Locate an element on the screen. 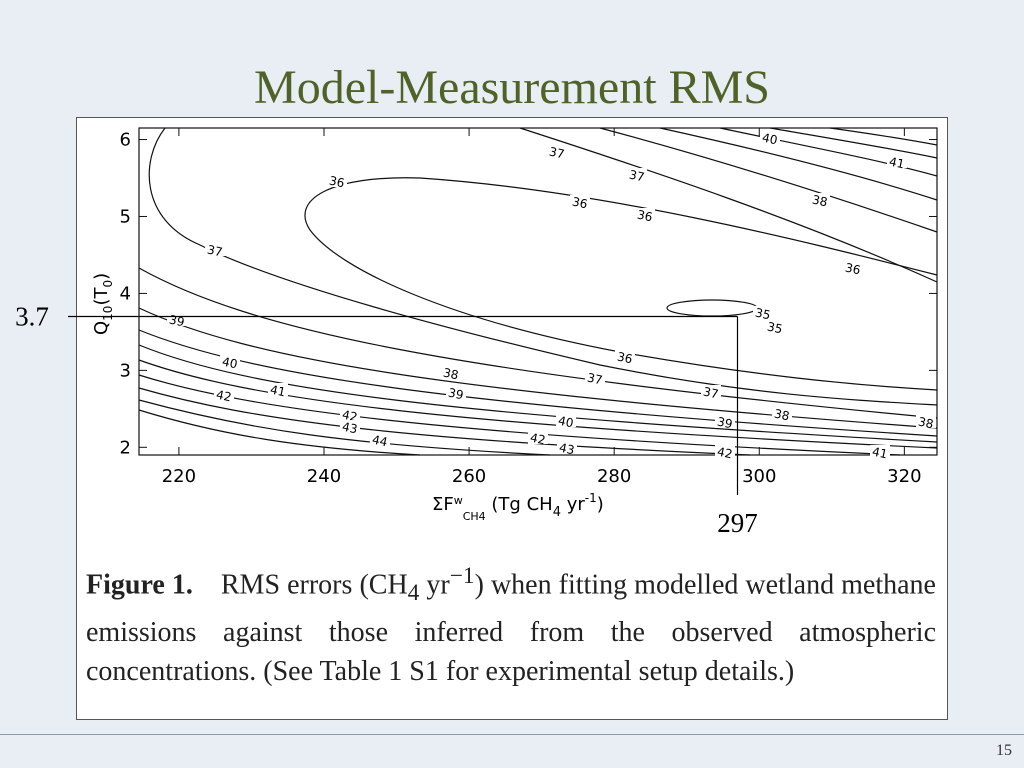  contour-label: 44 is located at coordinates (380, 441).